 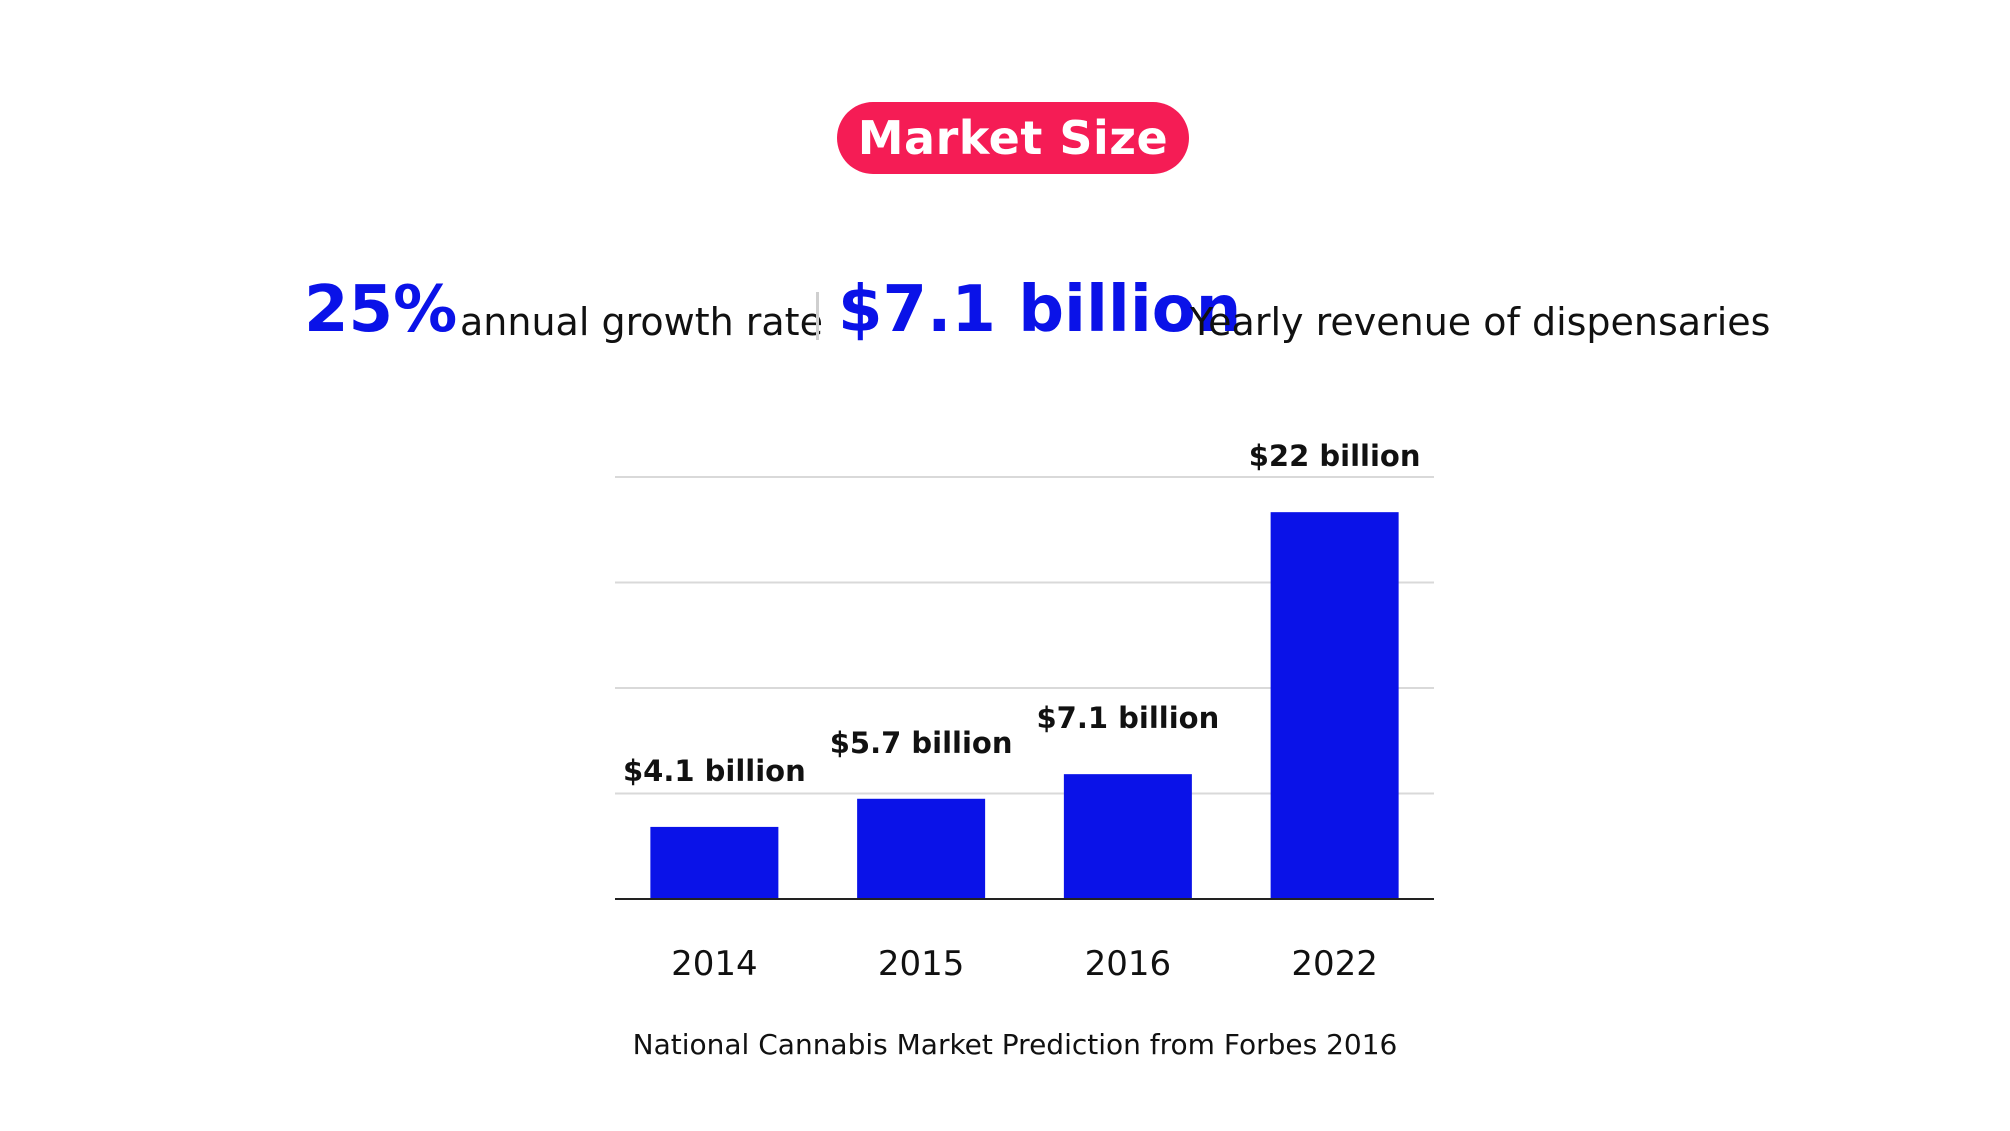 I want to click on data-label-2015: $5.7 billion, so click(x=921, y=743).